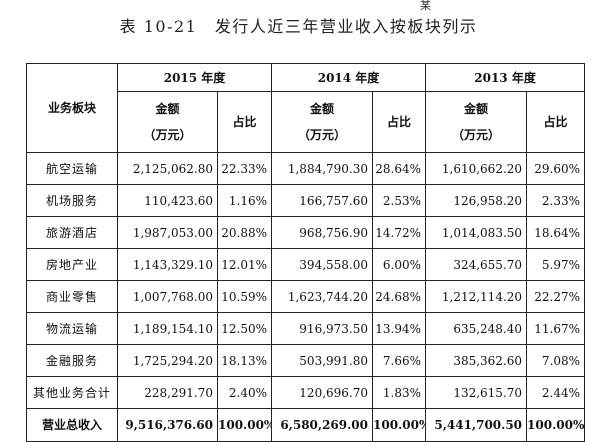  I want to click on total-amount-2015: 9,516,376.60, so click(167, 425).